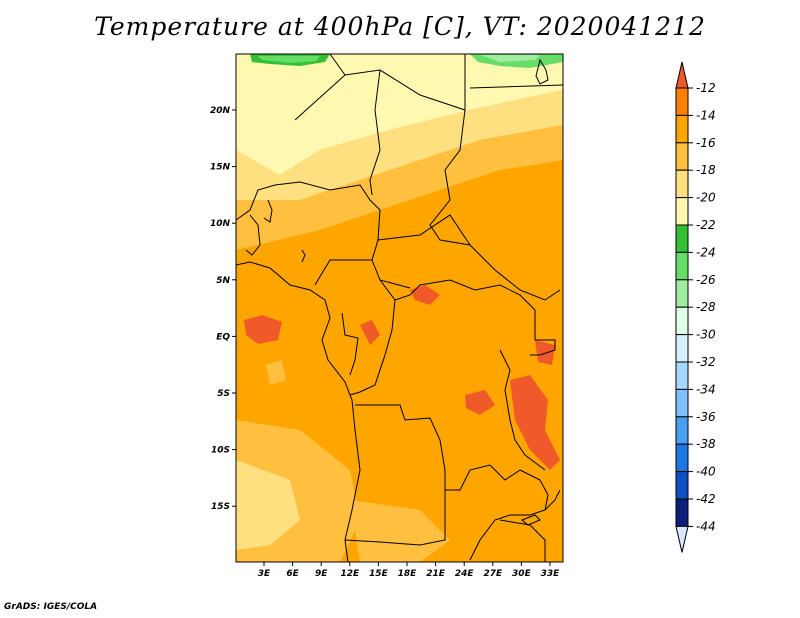  Describe the element at coordinates (223, 281) in the screenshot. I see `lat-tick-label: 5N` at that location.